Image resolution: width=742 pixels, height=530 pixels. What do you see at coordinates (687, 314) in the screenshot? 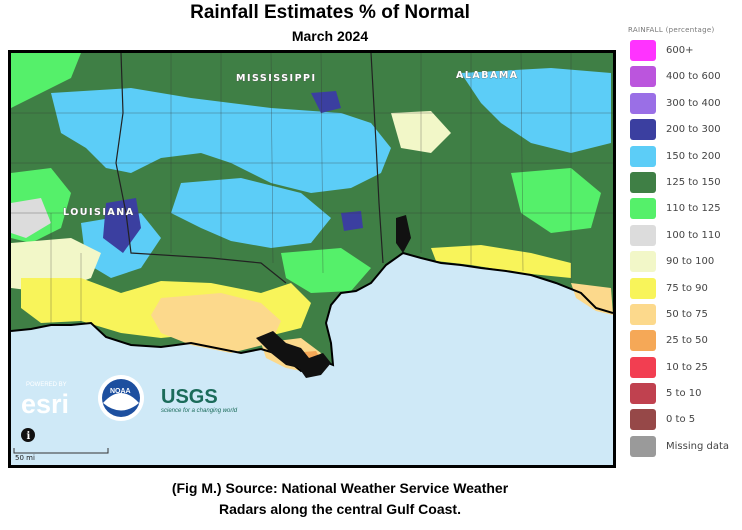
I see `legend-label: 50 to 75` at bounding box center [687, 314].